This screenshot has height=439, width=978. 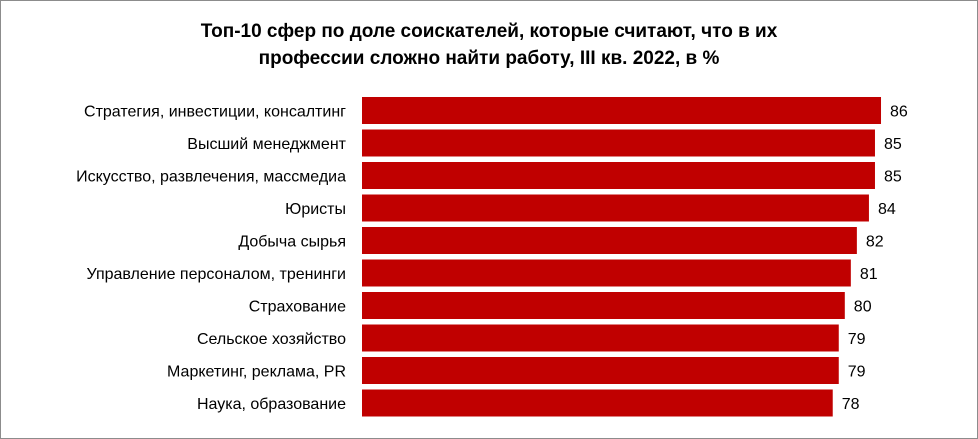 What do you see at coordinates (266, 144) in the screenshot?
I see `category-label-2: Высший менеджмент` at bounding box center [266, 144].